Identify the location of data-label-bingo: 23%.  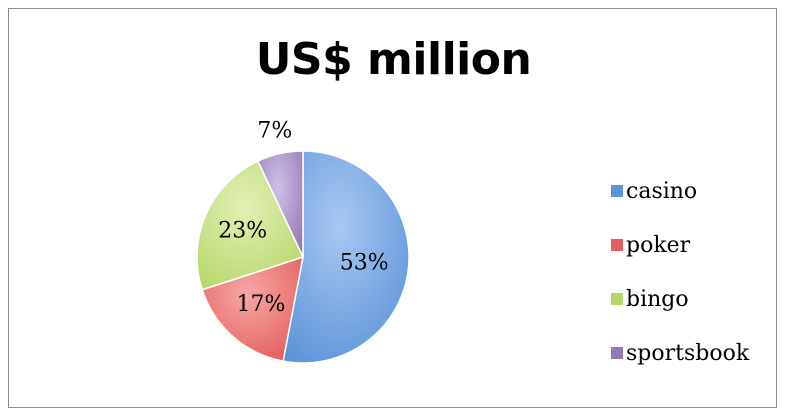
(242, 230).